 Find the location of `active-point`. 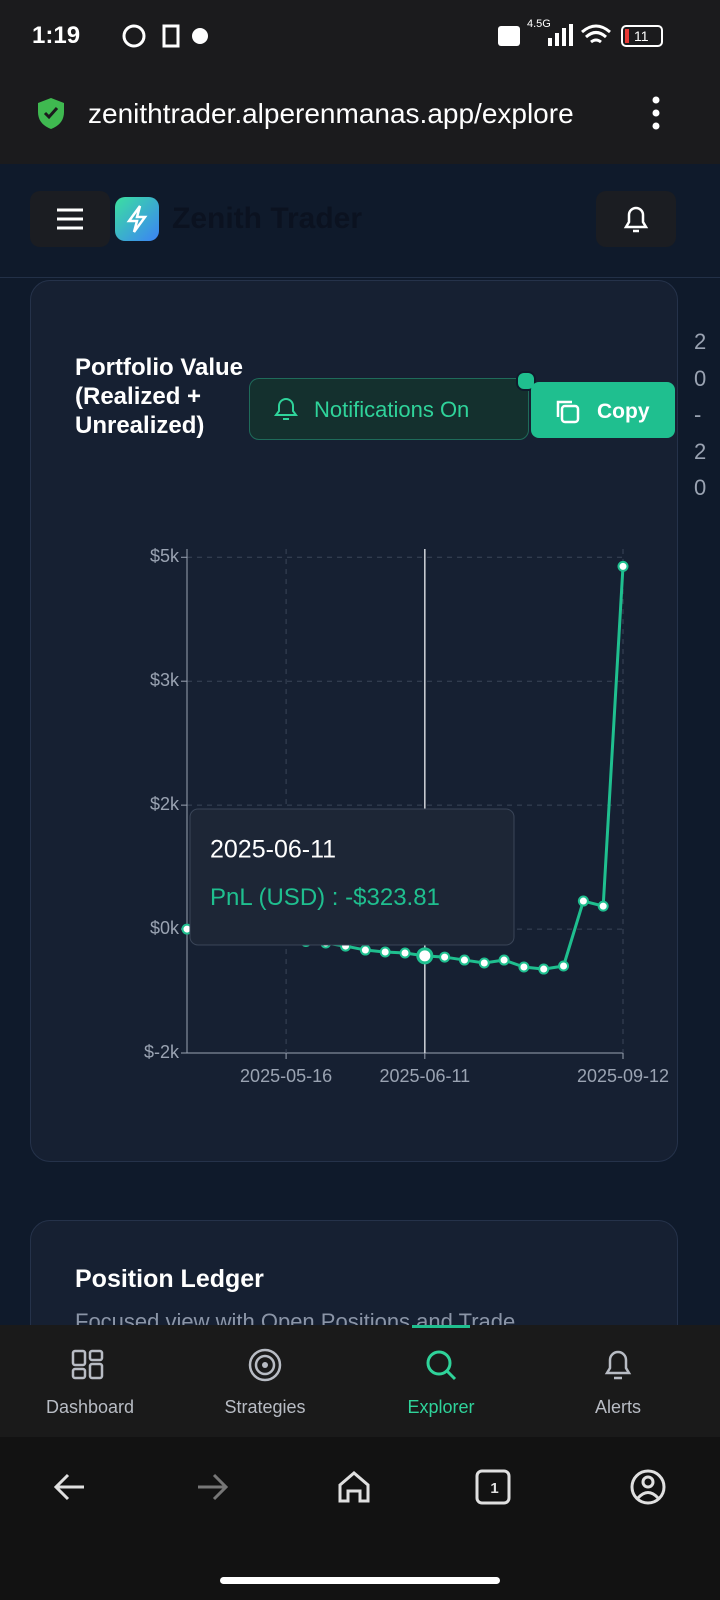

active-point is located at coordinates (425, 956).